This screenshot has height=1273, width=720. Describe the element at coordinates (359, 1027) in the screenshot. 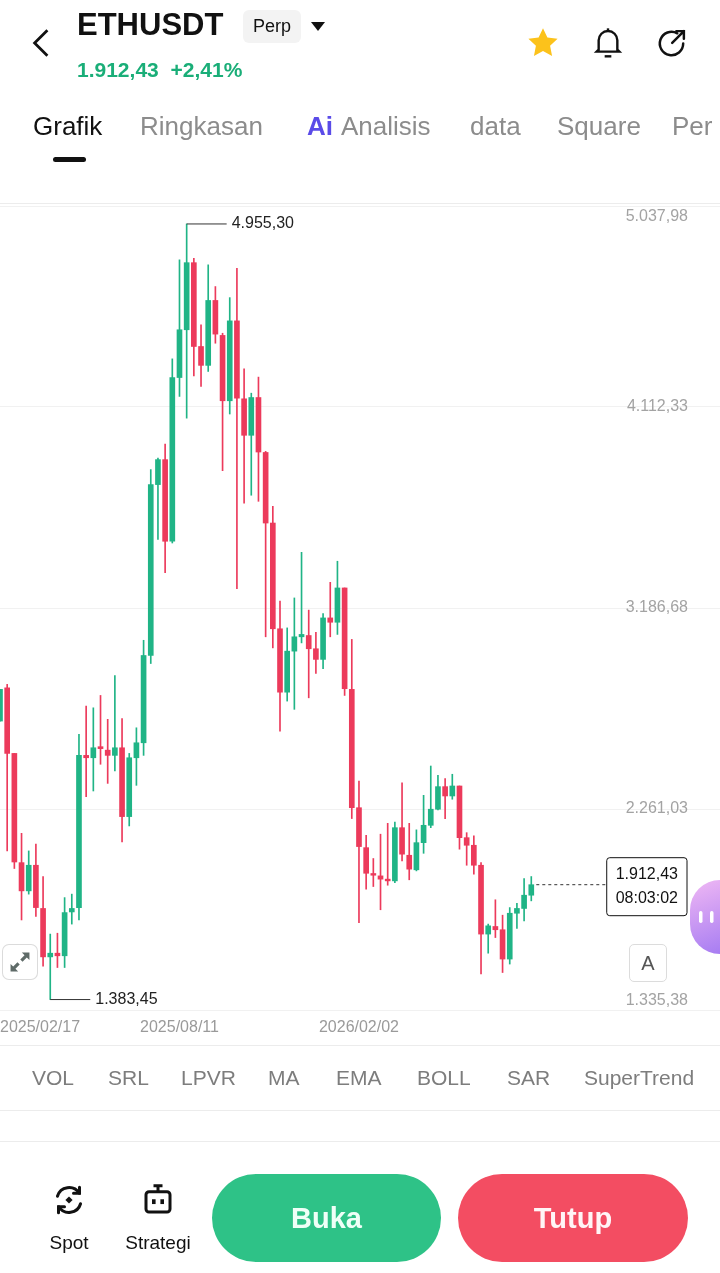

I see `x-tick-label: 2026/02/02` at that location.